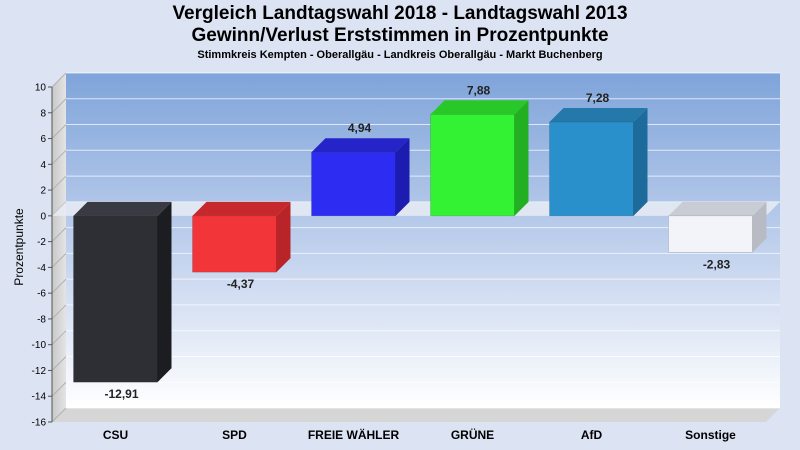 The height and width of the screenshot is (450, 800). I want to click on y-tick-label: -6, so click(41, 294).